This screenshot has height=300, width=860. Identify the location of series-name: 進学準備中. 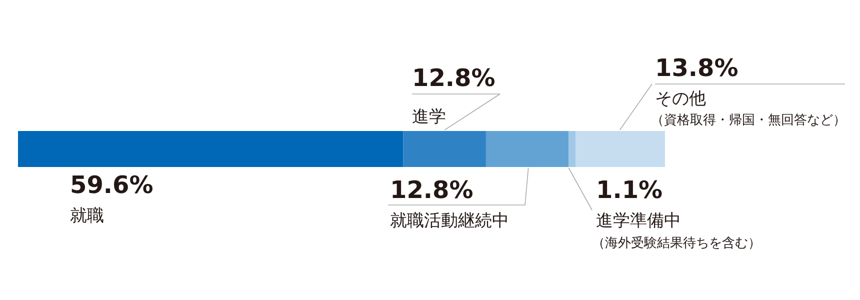
(638, 221).